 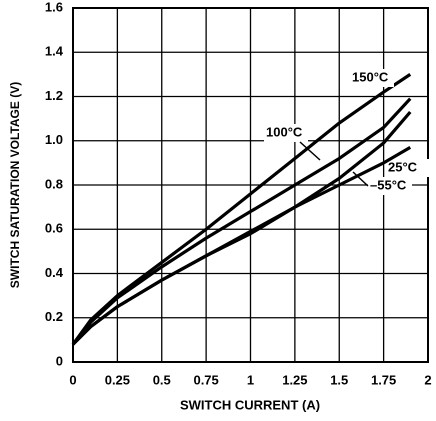 What do you see at coordinates (54, 272) in the screenshot?
I see `y-tick-label: 0.4` at bounding box center [54, 272].